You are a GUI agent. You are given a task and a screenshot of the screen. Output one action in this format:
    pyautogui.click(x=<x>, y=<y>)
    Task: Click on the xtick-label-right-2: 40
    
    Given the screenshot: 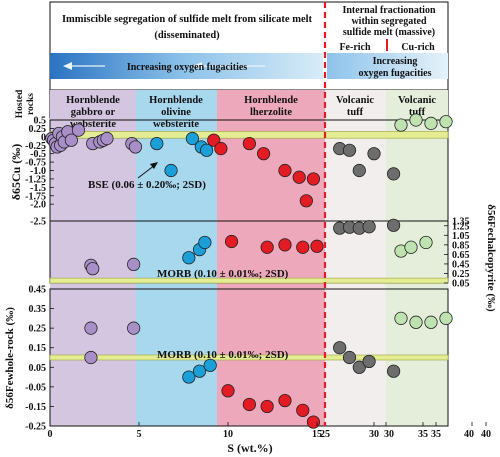 What is the action you would take?
    pyautogui.click(x=486, y=434)
    